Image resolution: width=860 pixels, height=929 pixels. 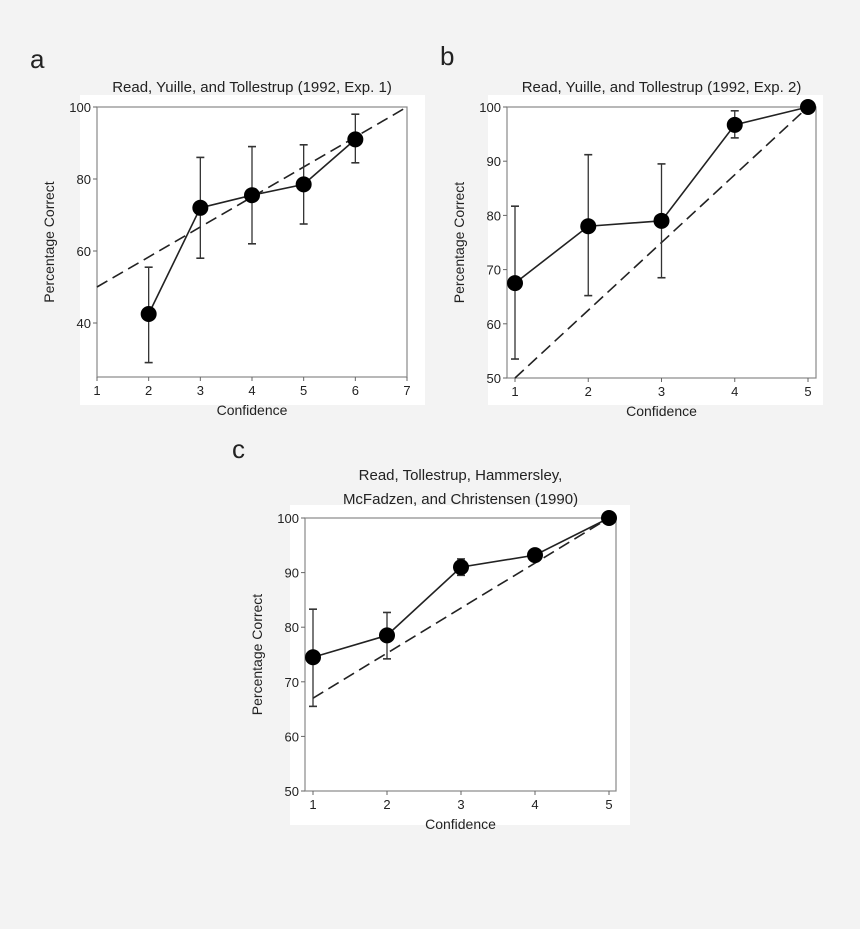 I want to click on chart-title-line: Read, Tollestrup, Hammersley,, so click(x=461, y=475).